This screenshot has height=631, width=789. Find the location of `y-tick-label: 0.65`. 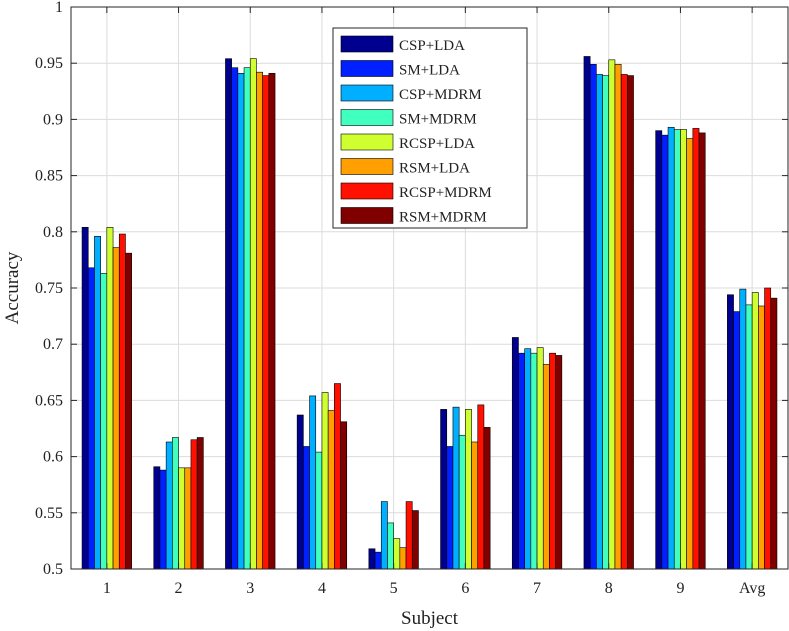

y-tick-label: 0.65 is located at coordinates (49, 400).